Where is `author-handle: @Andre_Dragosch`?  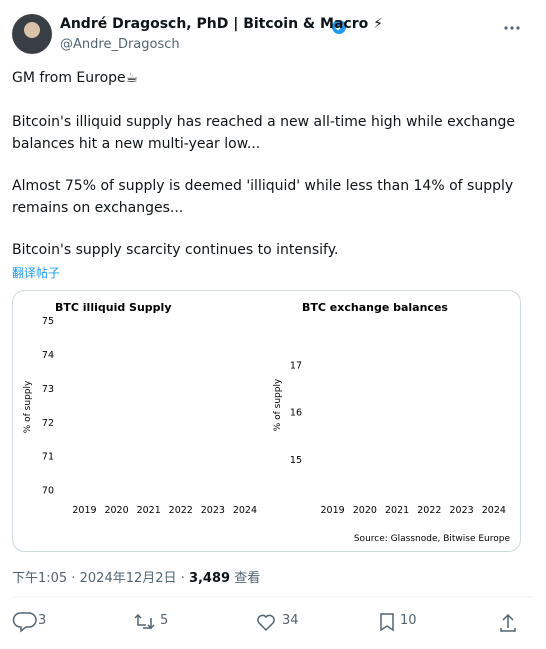 author-handle: @Andre_Dragosch is located at coordinates (120, 44).